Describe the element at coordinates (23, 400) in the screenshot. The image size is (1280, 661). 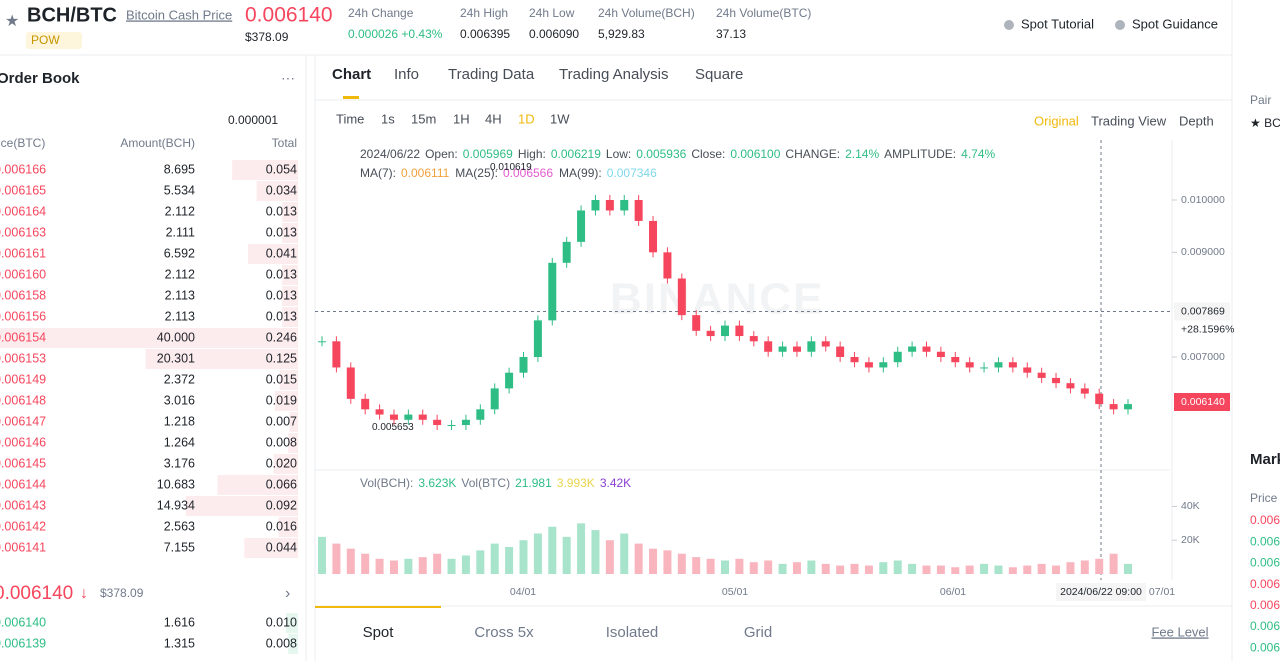
I see `row-price: 0.006148` at that location.